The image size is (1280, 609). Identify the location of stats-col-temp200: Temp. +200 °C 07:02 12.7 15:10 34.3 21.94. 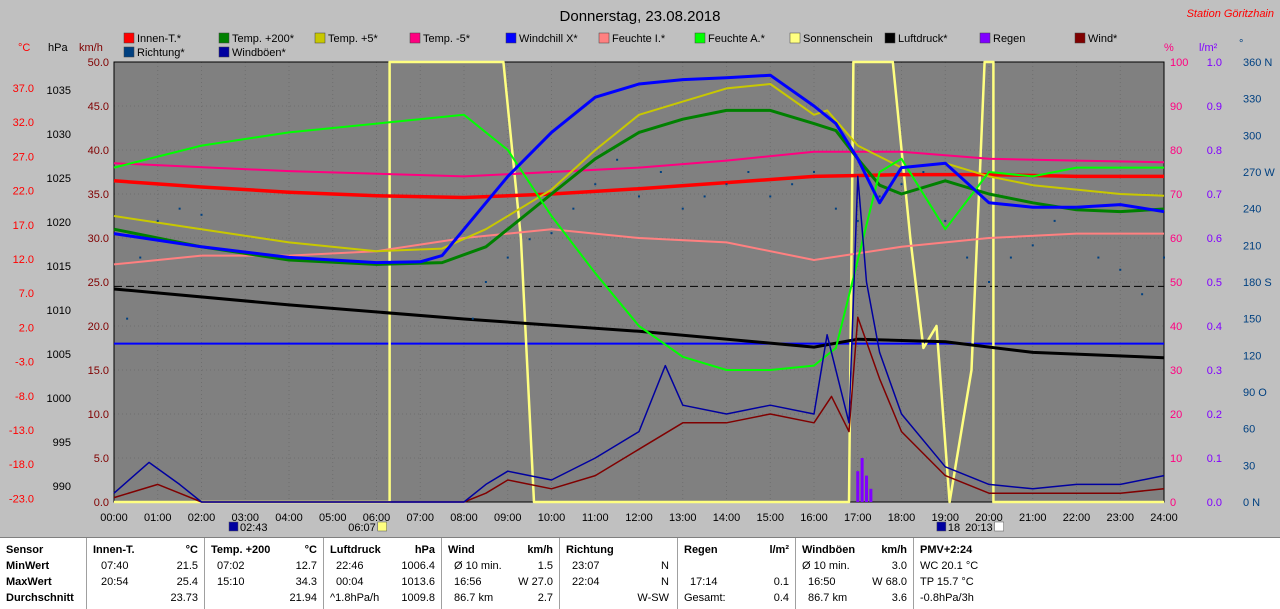
(264, 573).